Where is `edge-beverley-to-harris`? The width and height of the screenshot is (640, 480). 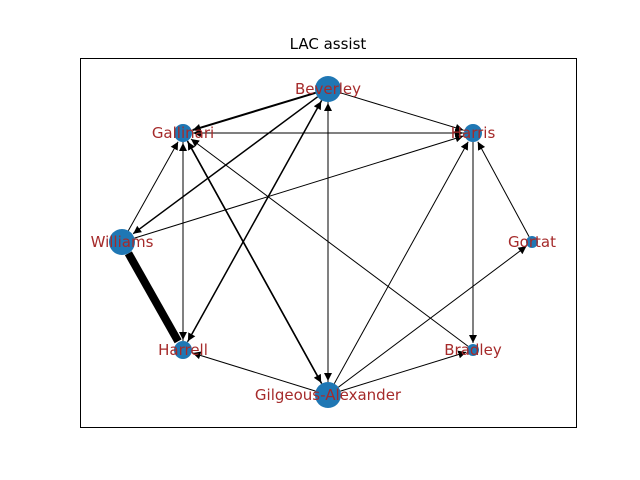 edge-beverley-to-harris is located at coordinates (402, 112).